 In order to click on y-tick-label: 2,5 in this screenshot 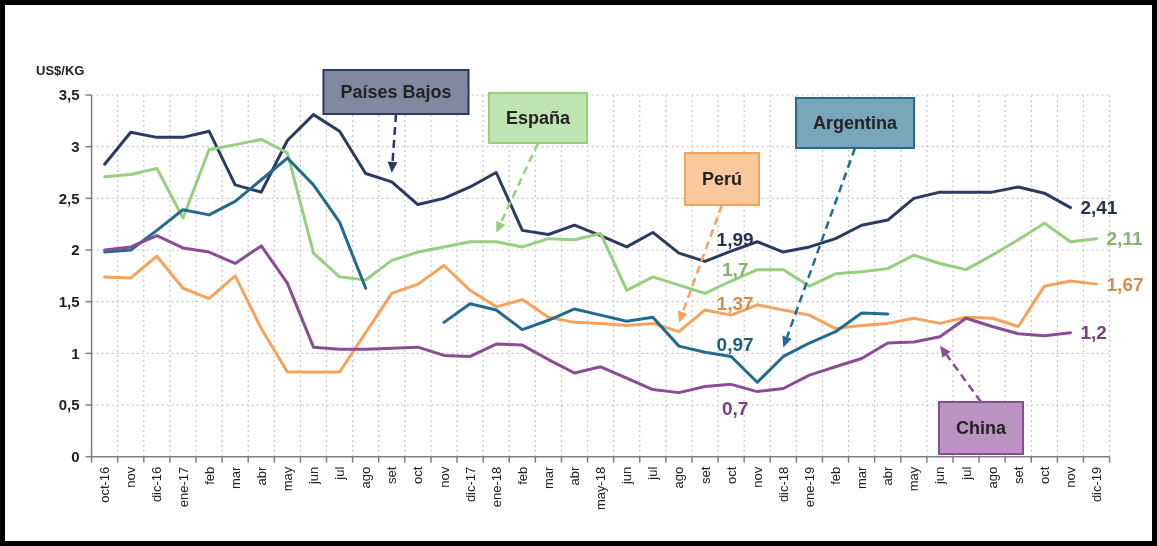, I will do `click(69, 198)`.